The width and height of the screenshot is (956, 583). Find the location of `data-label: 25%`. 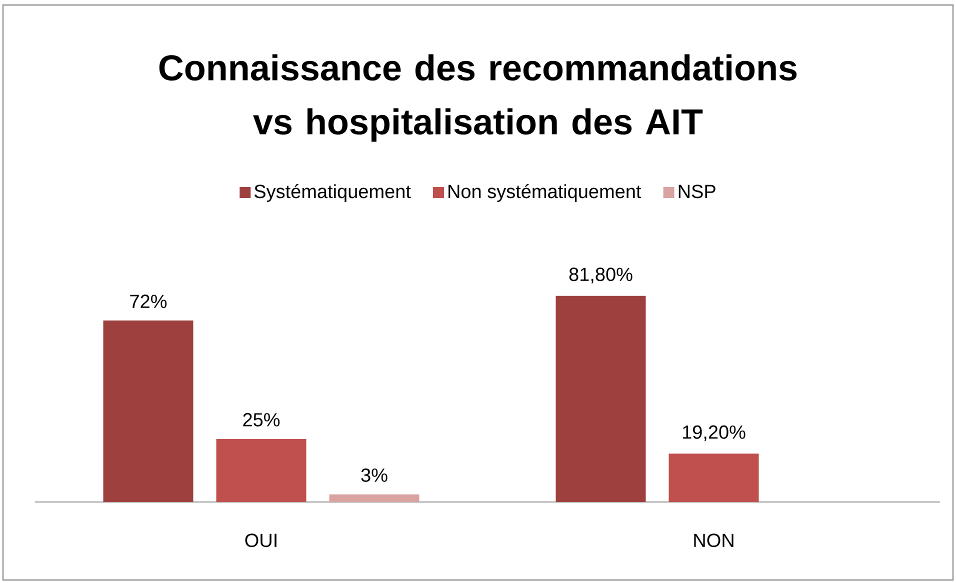

data-label: 25% is located at coordinates (261, 419).